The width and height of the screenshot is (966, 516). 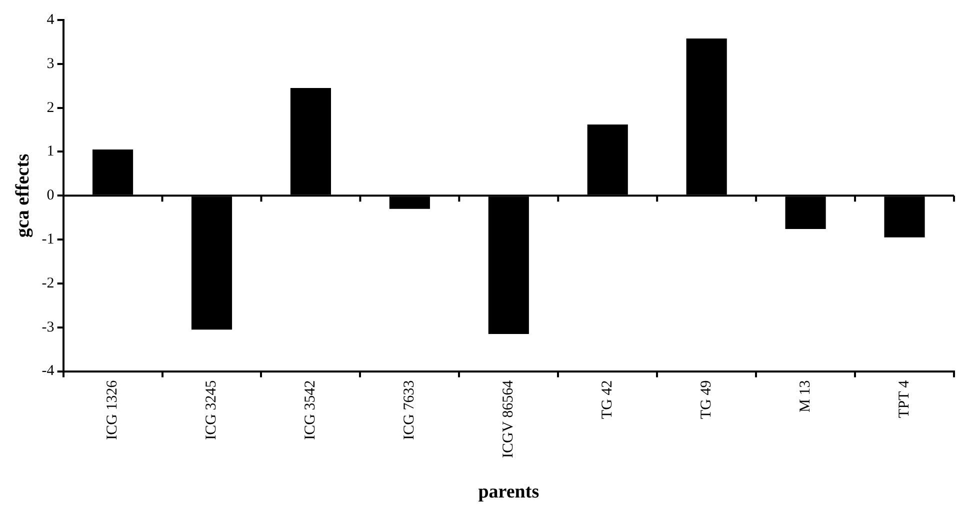 I want to click on x-tick-label: ICGV 86564, so click(x=508, y=419).